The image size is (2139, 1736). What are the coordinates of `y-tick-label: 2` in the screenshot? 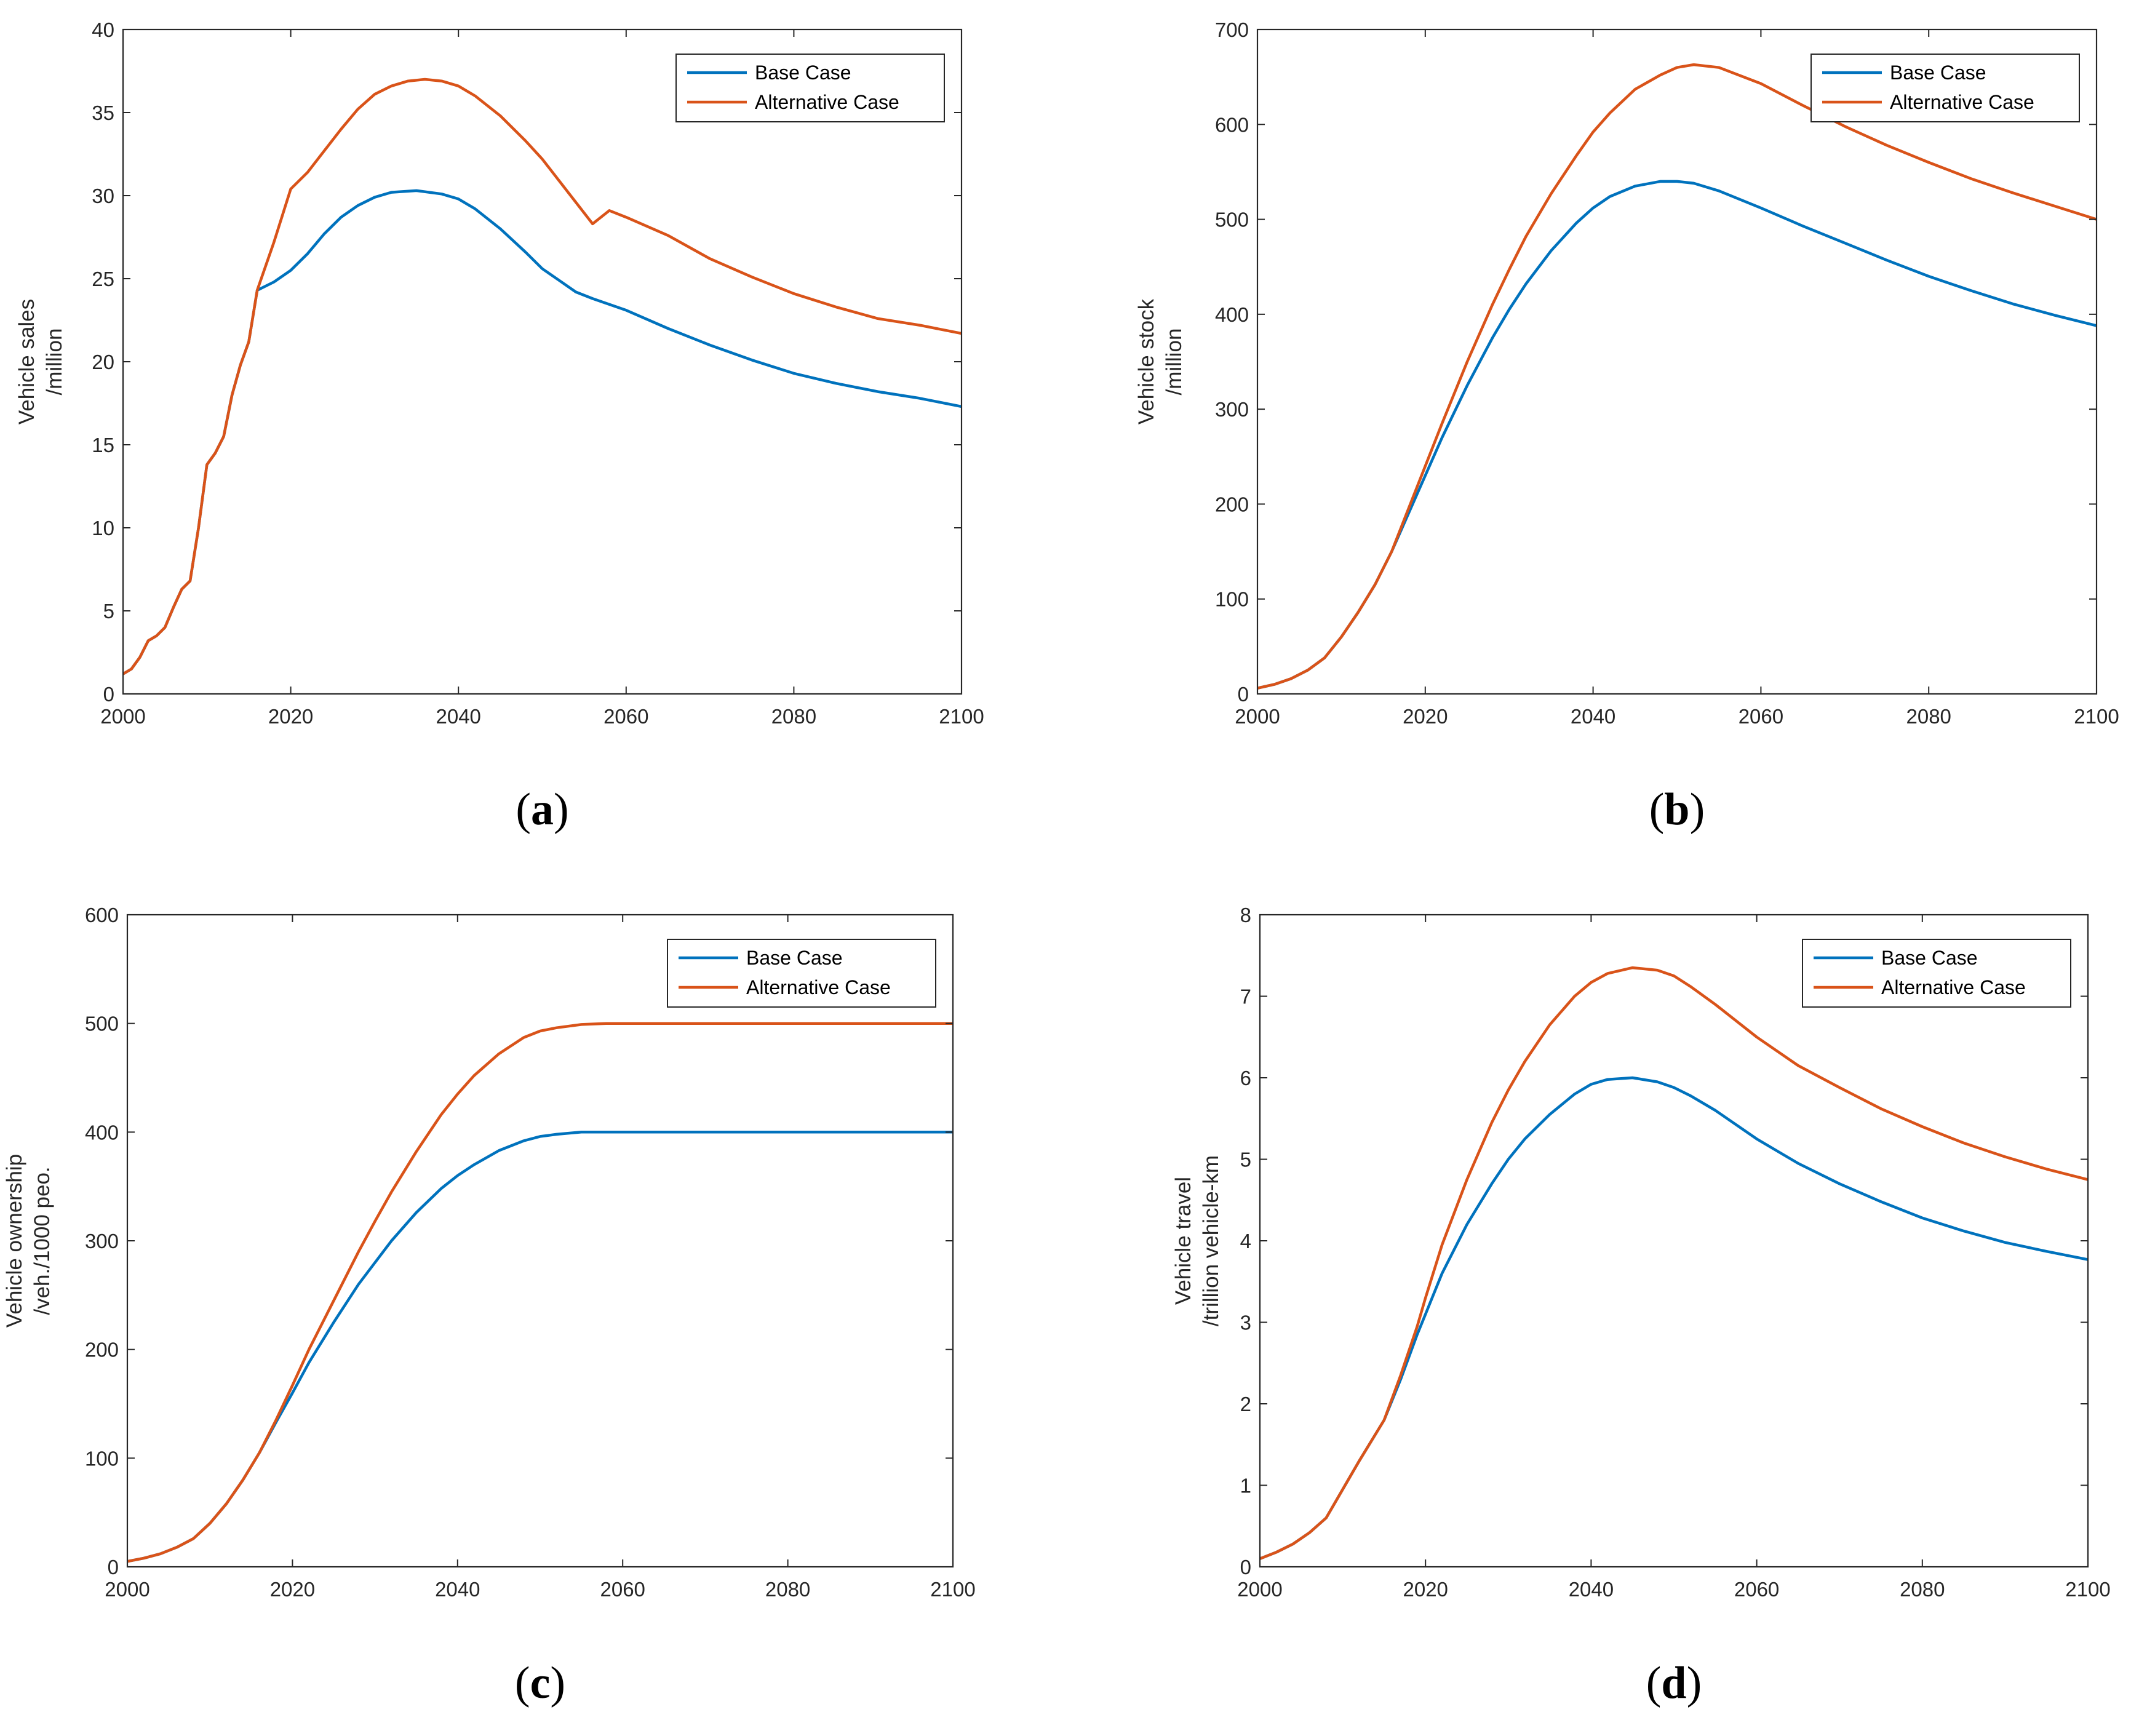 It's located at (1245, 1404).